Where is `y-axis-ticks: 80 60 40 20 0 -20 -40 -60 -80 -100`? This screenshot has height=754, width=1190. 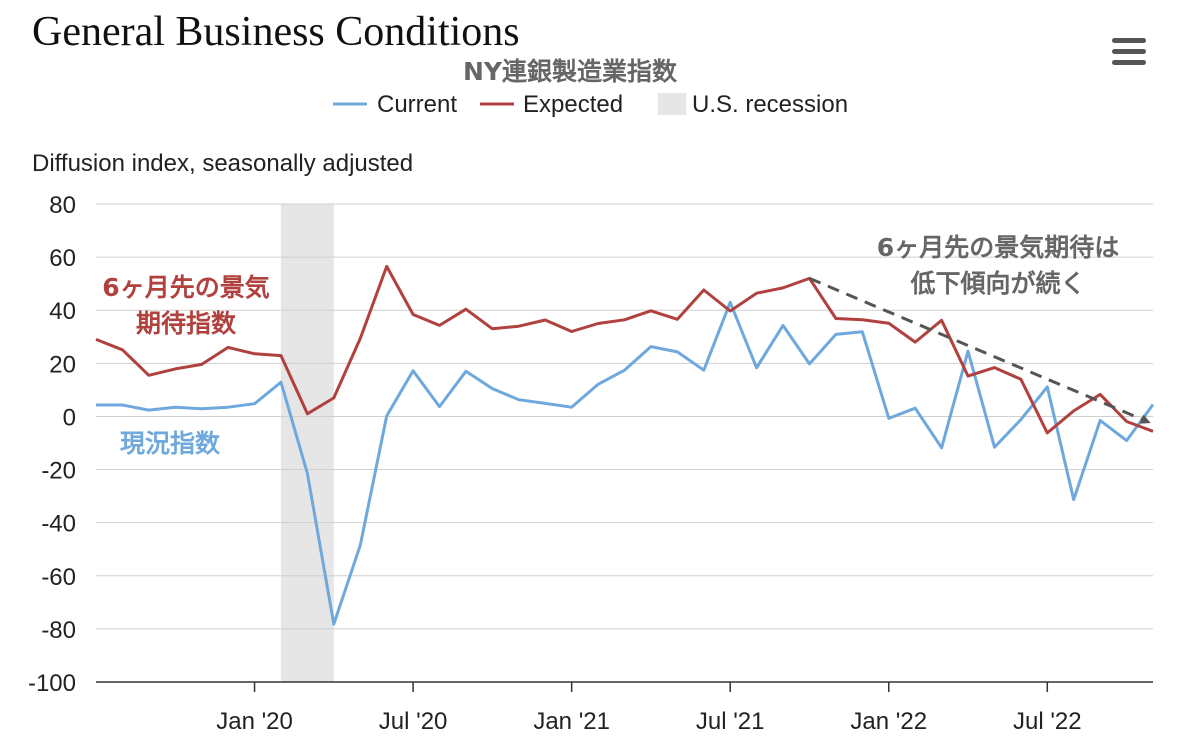 y-axis-ticks: 80 60 40 20 0 -20 -40 -60 -80 -100 is located at coordinates (52, 444).